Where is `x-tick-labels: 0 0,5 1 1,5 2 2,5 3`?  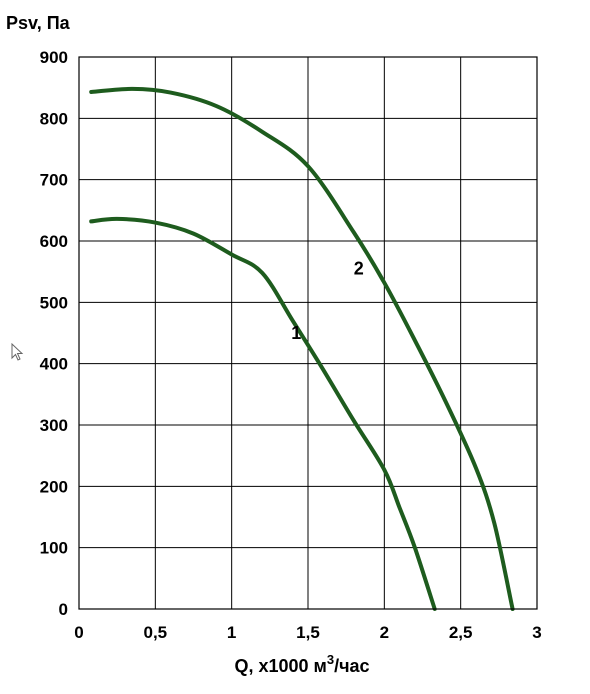 x-tick-labels: 0 0,5 1 1,5 2 2,5 3 is located at coordinates (307, 632).